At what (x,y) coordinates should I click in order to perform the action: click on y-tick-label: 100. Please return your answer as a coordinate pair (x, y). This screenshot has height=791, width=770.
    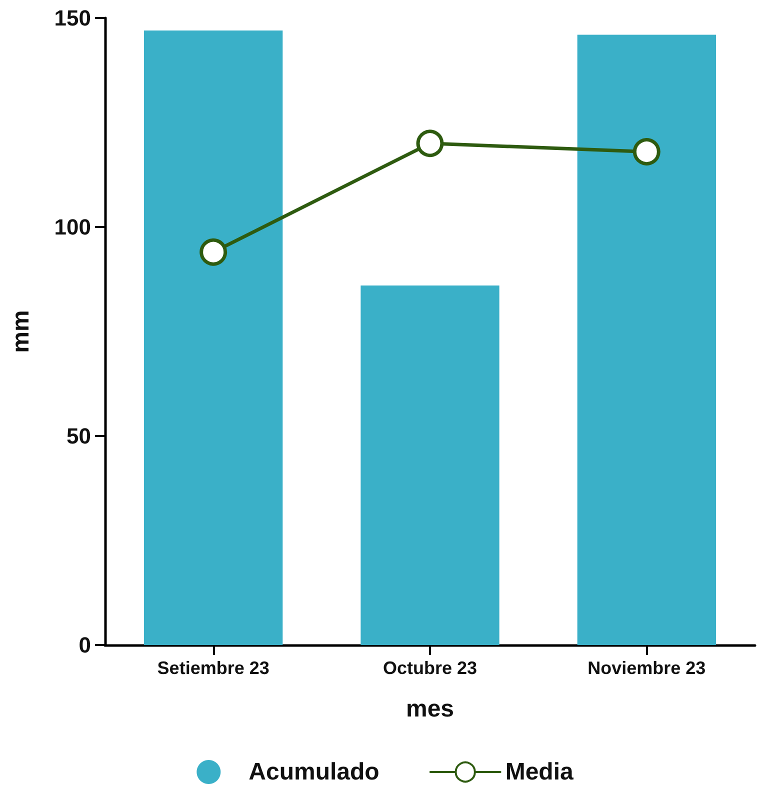
    Looking at the image, I should click on (72, 227).